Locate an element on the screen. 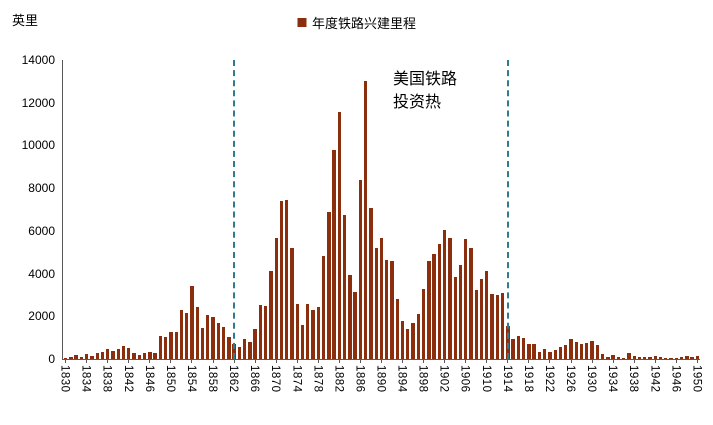 This screenshot has width=713, height=425. x-tick-label: 1834 is located at coordinates (85, 379).